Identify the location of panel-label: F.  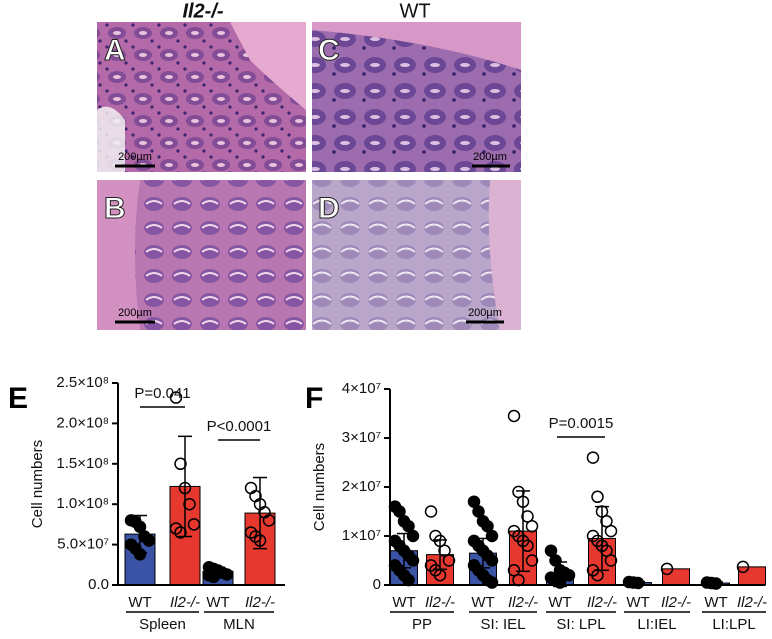
(314, 398).